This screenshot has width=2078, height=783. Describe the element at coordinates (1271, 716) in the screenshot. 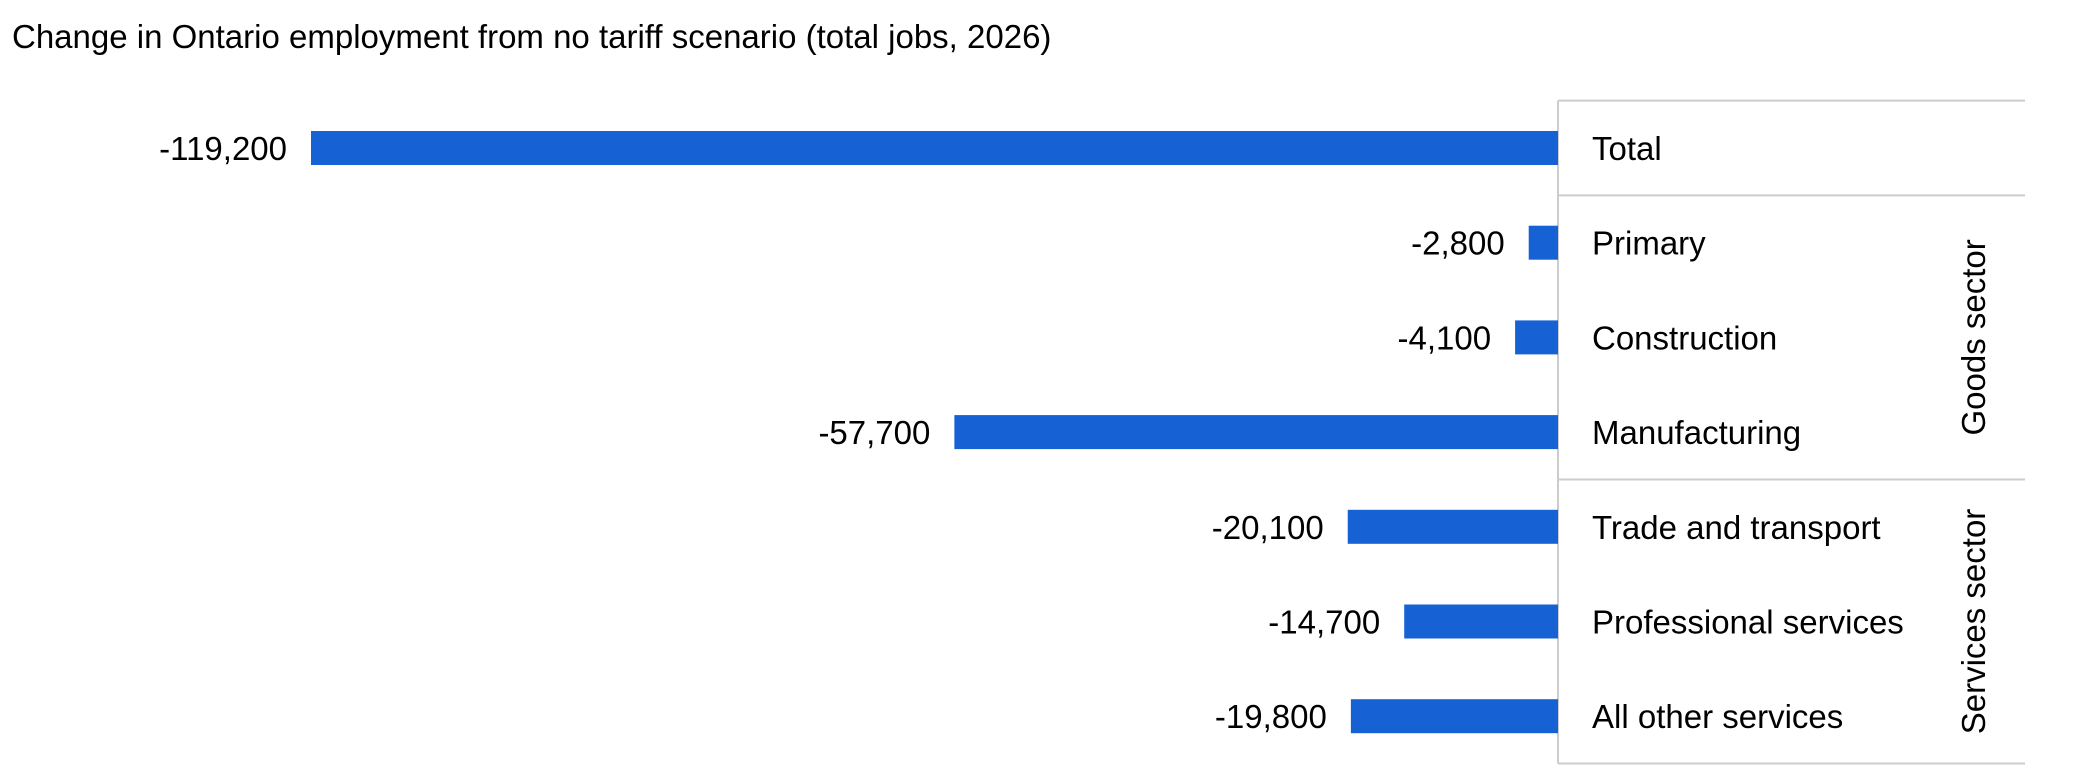

I see `value-label: -19,800` at that location.